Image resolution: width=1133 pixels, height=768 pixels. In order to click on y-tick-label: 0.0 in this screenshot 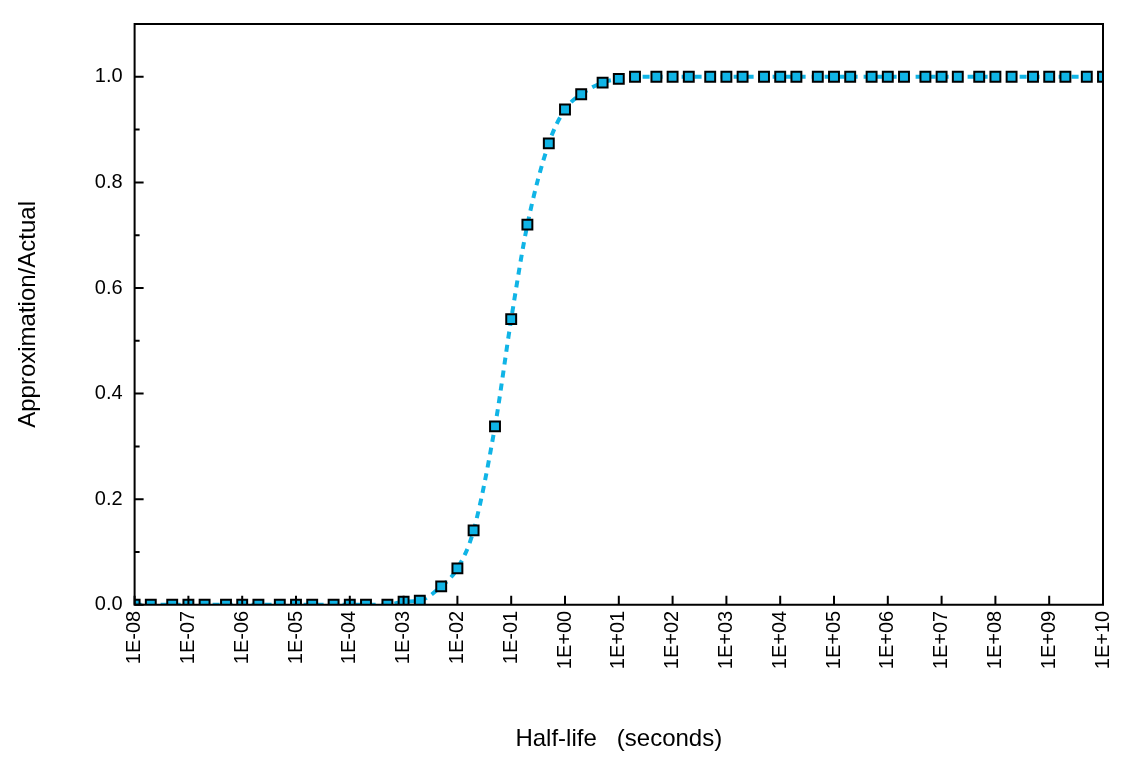, I will do `click(108, 603)`.